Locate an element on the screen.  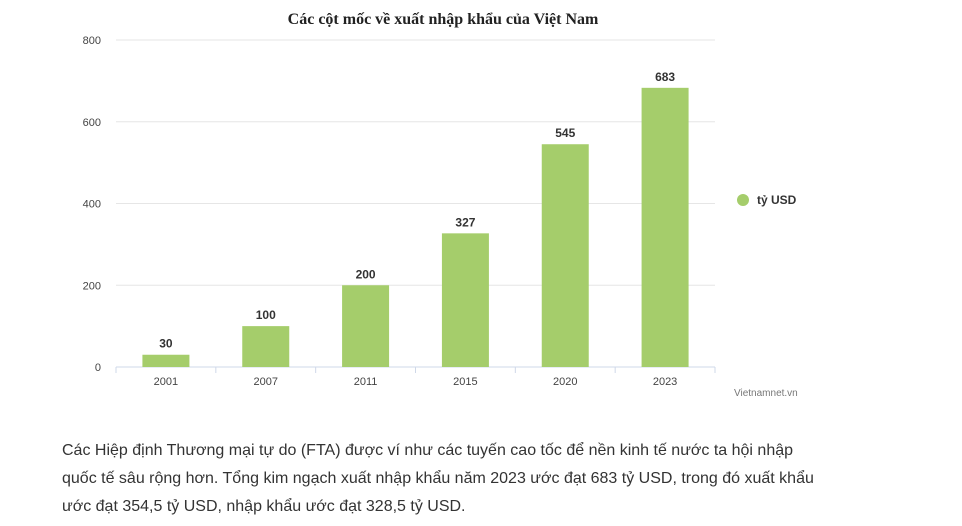
y-axis: 0 200 400 600 800 is located at coordinates (92, 204).